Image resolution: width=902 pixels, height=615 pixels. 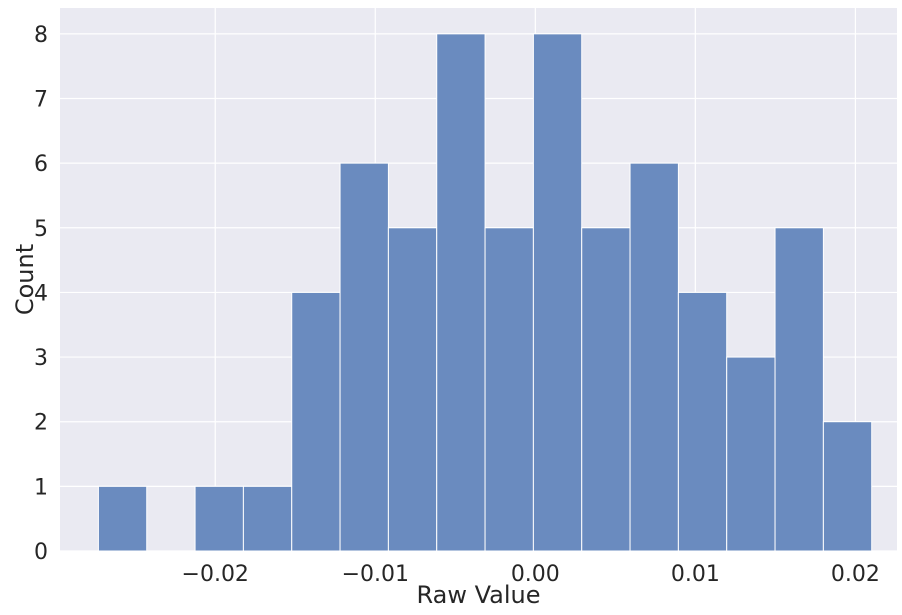 I want to click on x-tick-labels: −0.02 −0.01 0.00 0.01 0.02, so click(x=531, y=574).